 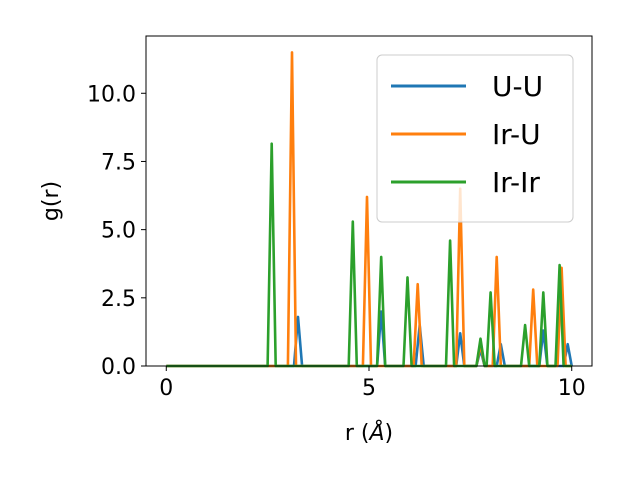 What do you see at coordinates (118, 162) in the screenshot?
I see `y-tick-label: 7.5` at bounding box center [118, 162].